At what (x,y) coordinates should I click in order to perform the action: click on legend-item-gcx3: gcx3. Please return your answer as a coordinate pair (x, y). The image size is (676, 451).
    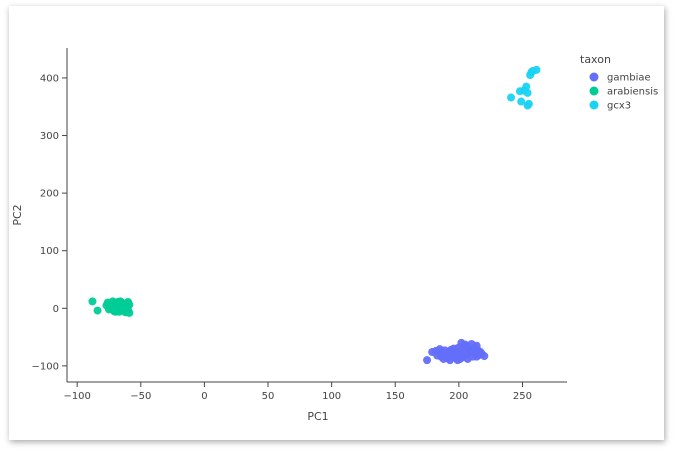
    Looking at the image, I should click on (610, 106).